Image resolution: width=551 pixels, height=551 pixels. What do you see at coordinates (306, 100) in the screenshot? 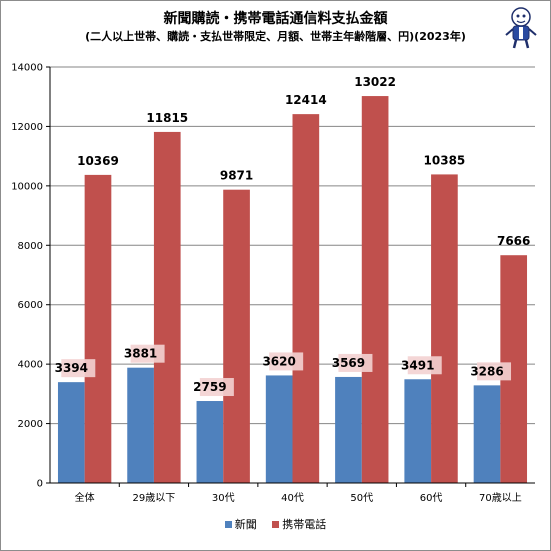
I see `data-label-mobile: 12414` at bounding box center [306, 100].